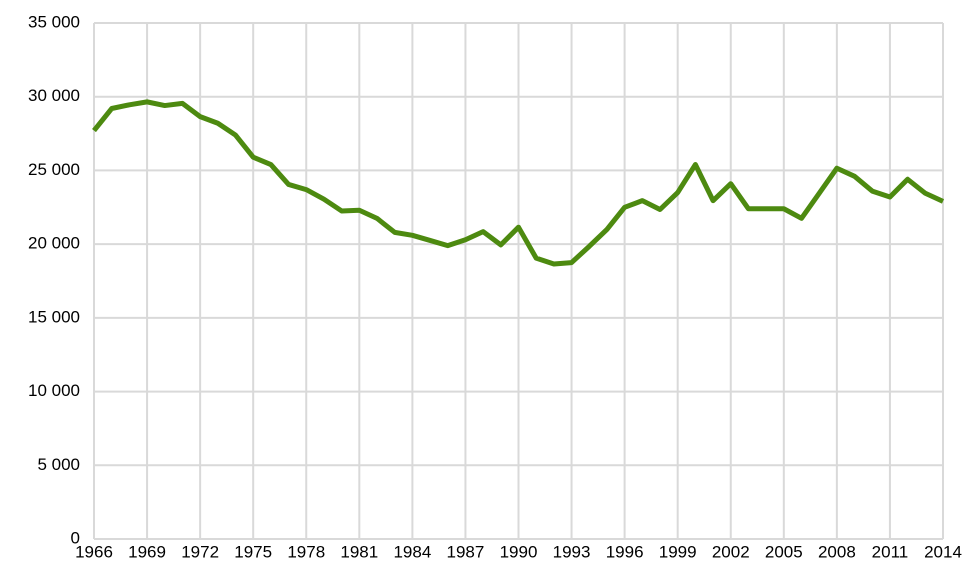 The width and height of the screenshot is (970, 564). Describe the element at coordinates (54, 95) in the screenshot. I see `y-tick-label: 30 000` at that location.